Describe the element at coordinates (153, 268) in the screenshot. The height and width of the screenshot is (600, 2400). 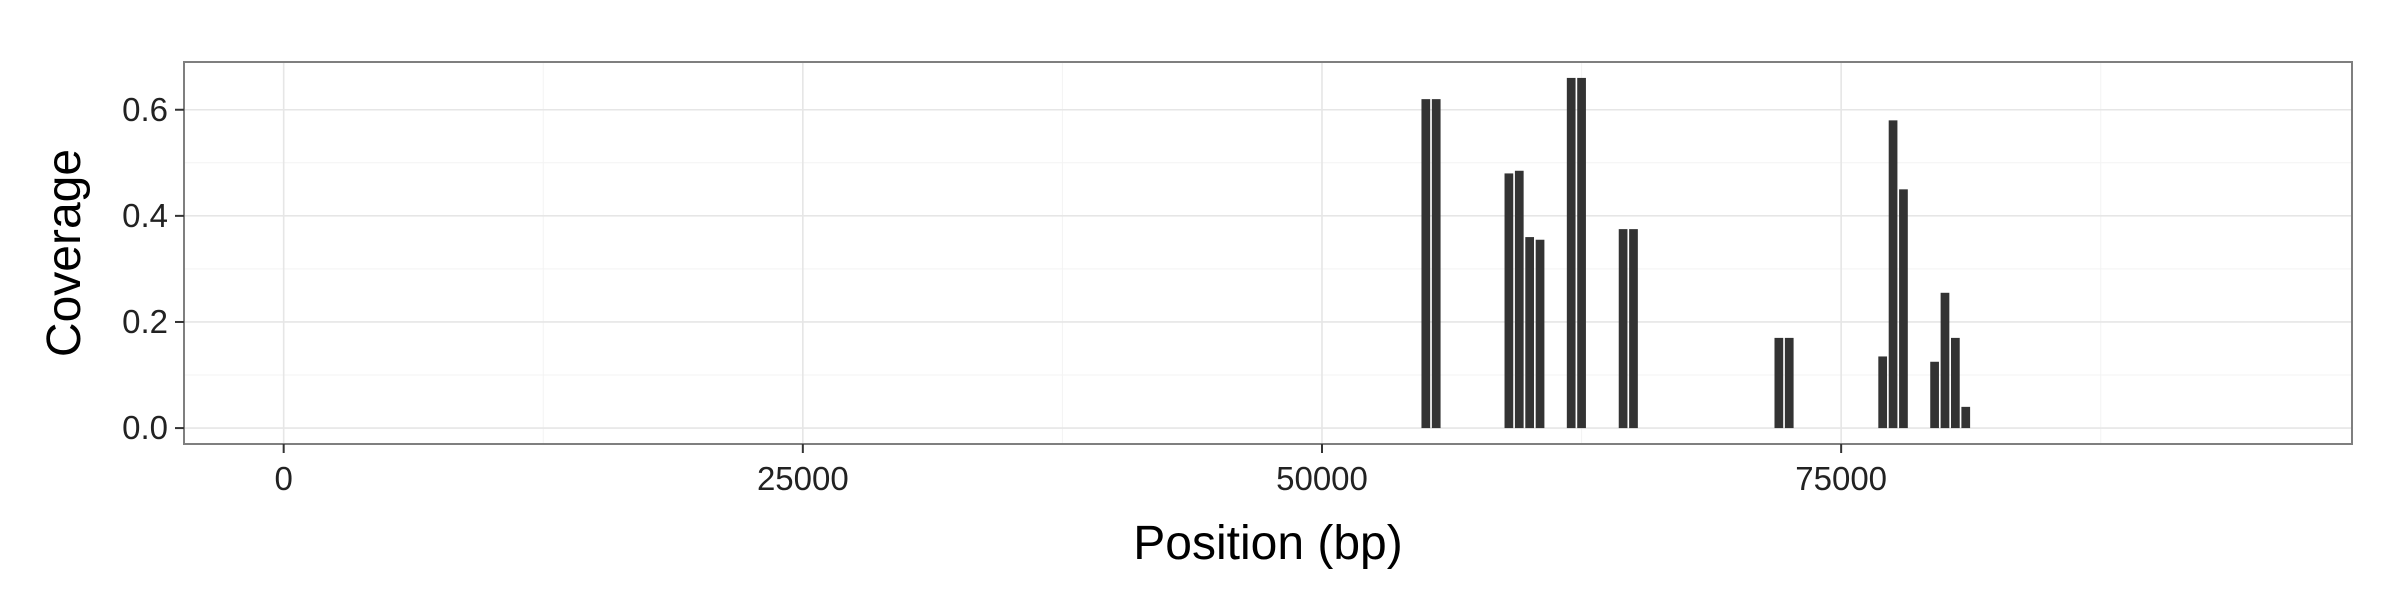
I see `y-axis: 0.0 0.2 0.4 0.6` at that location.